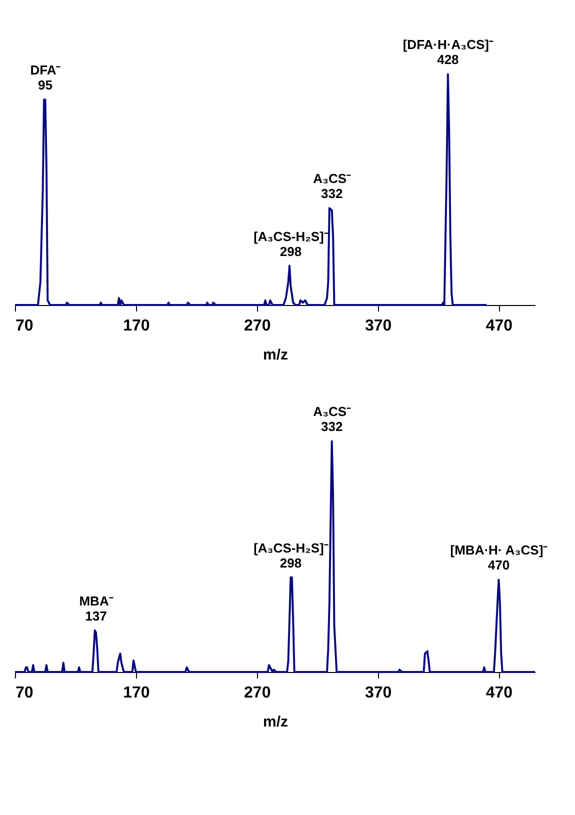 Image resolution: width=575 pixels, height=815 pixels. Describe the element at coordinates (499, 557) in the screenshot. I see `annotation: [MBA·H· A₃CS]⁻ 470` at that location.